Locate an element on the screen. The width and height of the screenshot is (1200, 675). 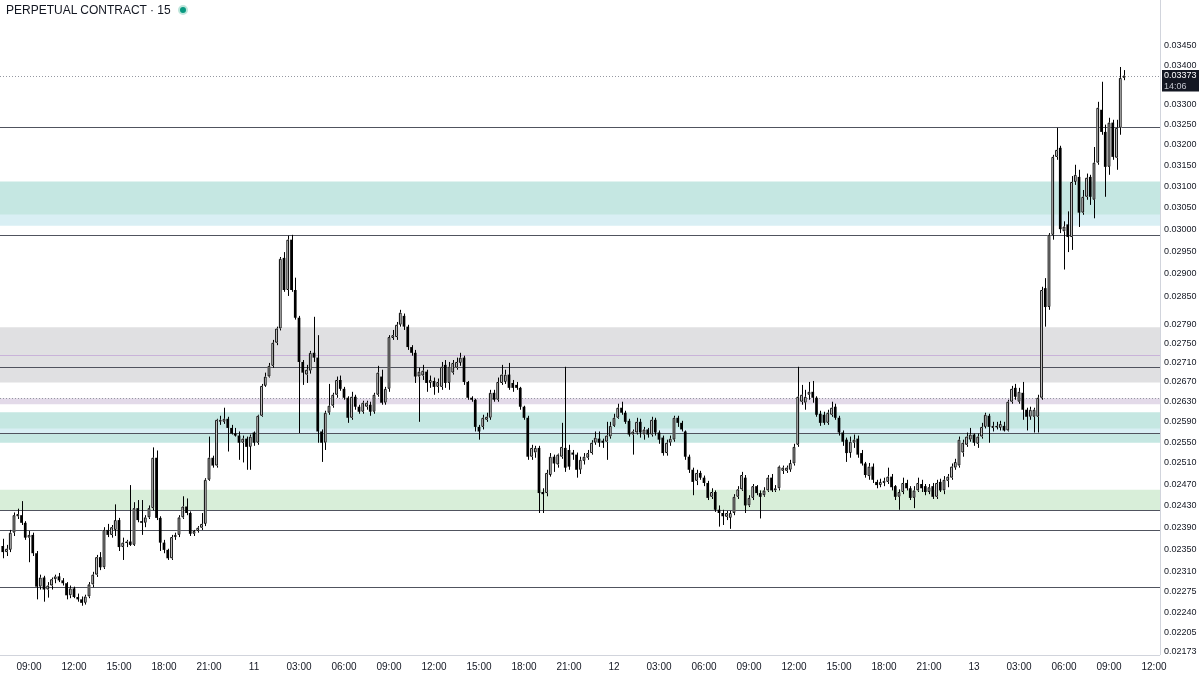
y-tick-label: 0.02173 is located at coordinates (1180, 651).